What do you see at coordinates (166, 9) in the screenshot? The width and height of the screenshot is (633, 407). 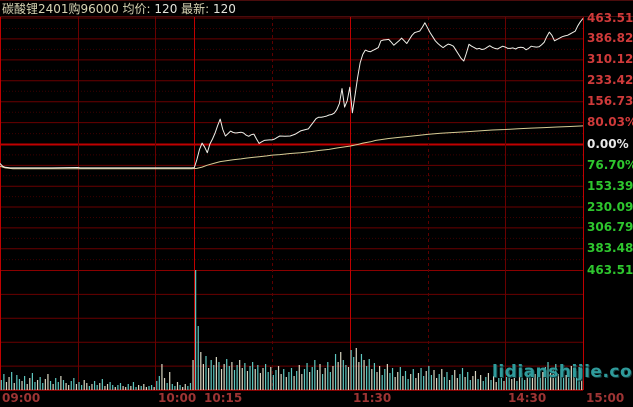 I see `avg-price-value: 120` at bounding box center [166, 9].